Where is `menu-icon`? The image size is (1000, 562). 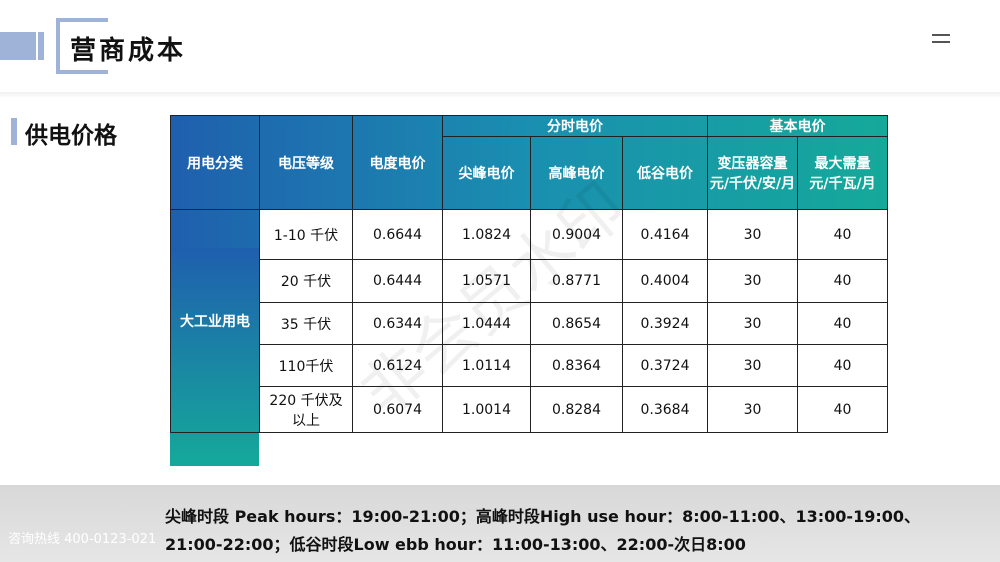
menu-icon is located at coordinates (941, 38).